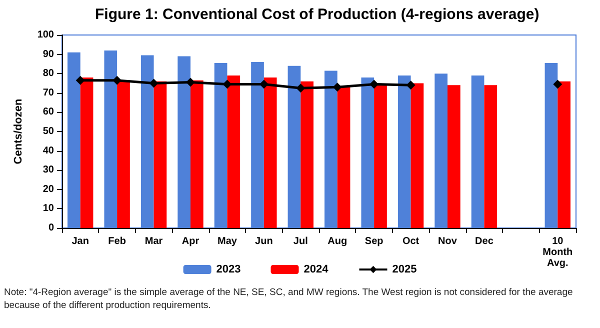  I want to click on y-tick-label: 0, so click(51, 228).